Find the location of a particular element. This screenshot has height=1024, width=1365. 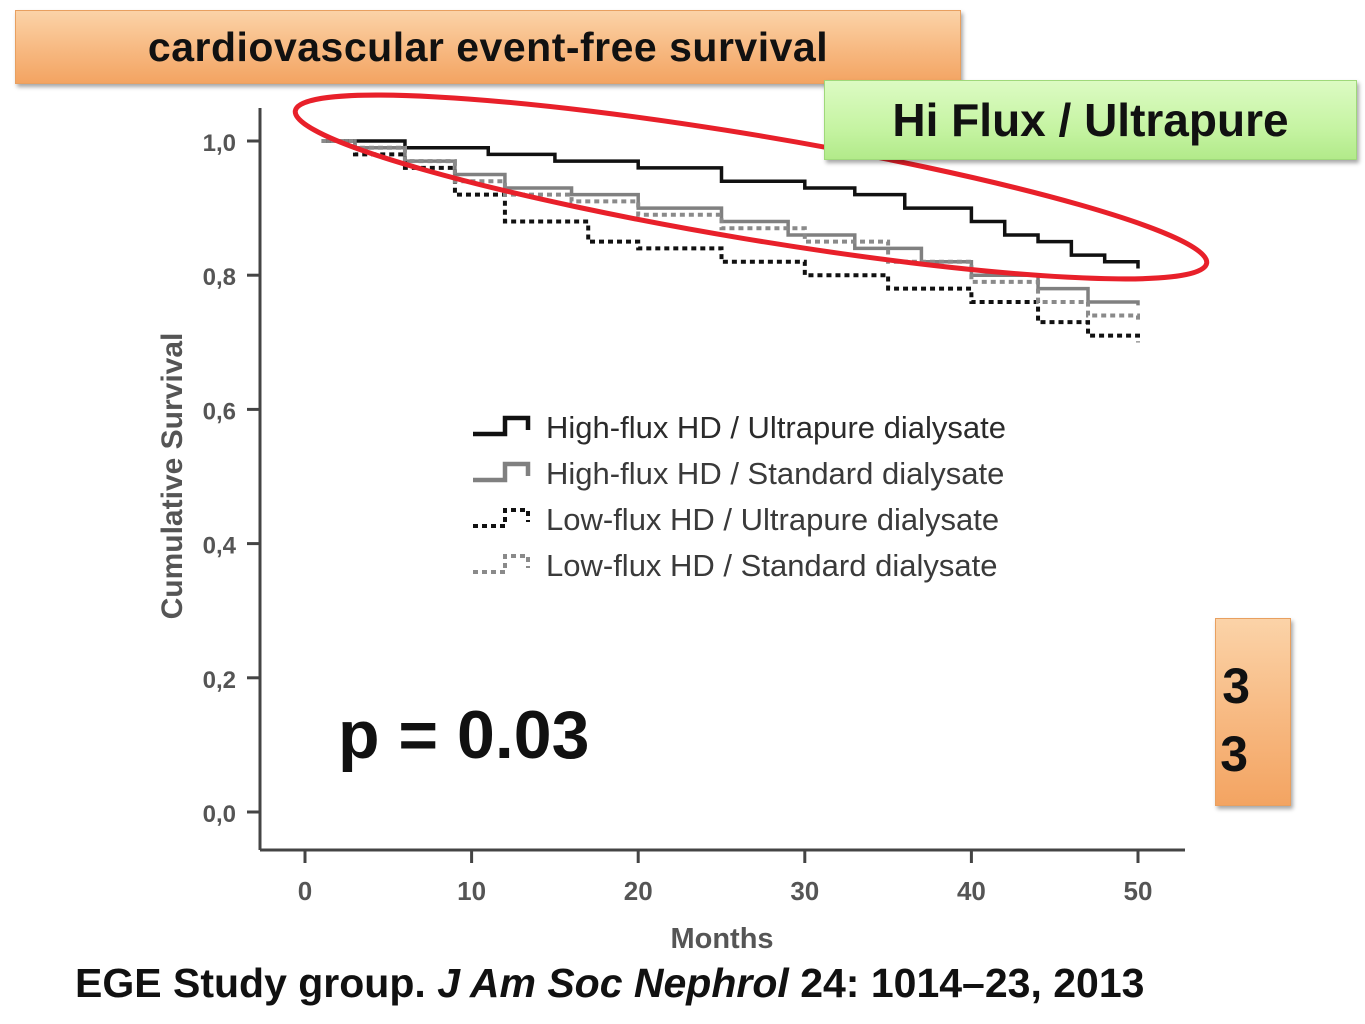

hi-flux-ultrapure-label: Hi Flux / Ultrapure is located at coordinates (1090, 120).